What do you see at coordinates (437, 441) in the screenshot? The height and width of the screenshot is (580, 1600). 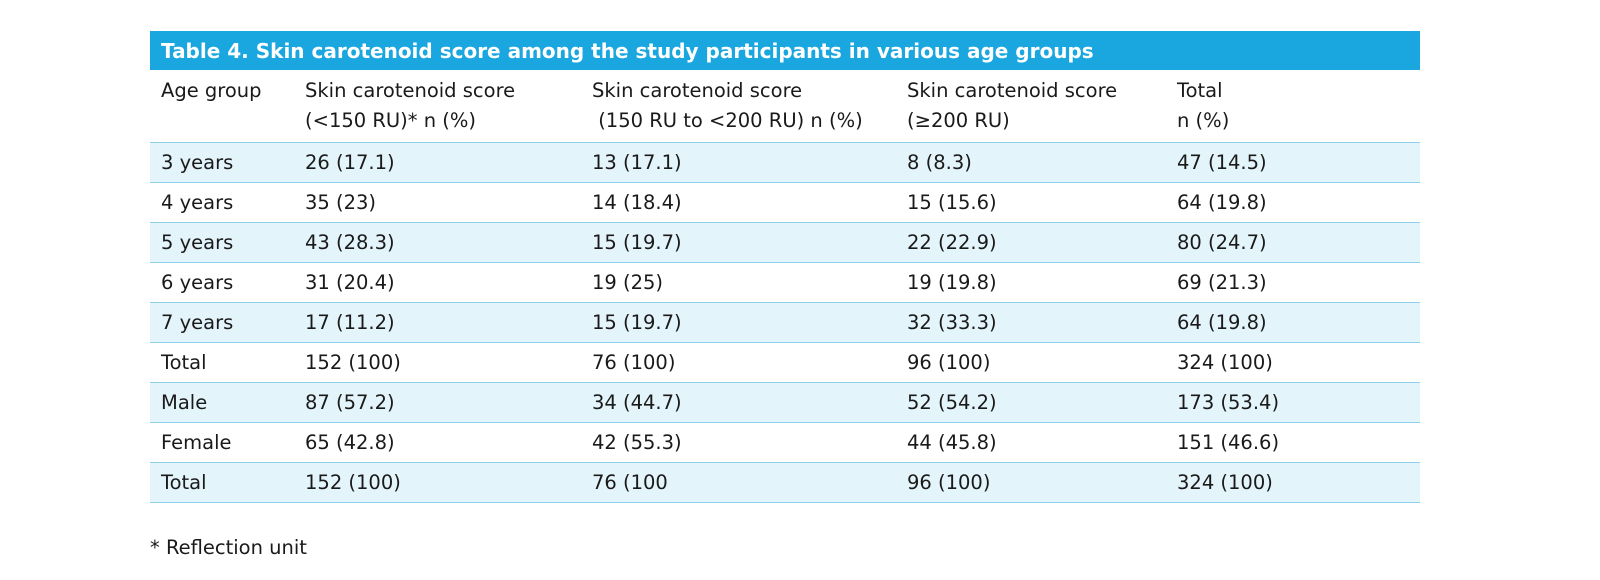 I see `score-low-cell: 65 (42.8)` at bounding box center [437, 441].